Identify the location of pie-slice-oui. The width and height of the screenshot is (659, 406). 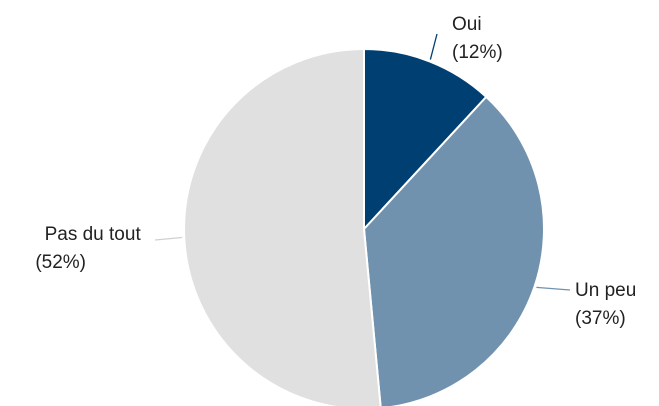
(425, 139).